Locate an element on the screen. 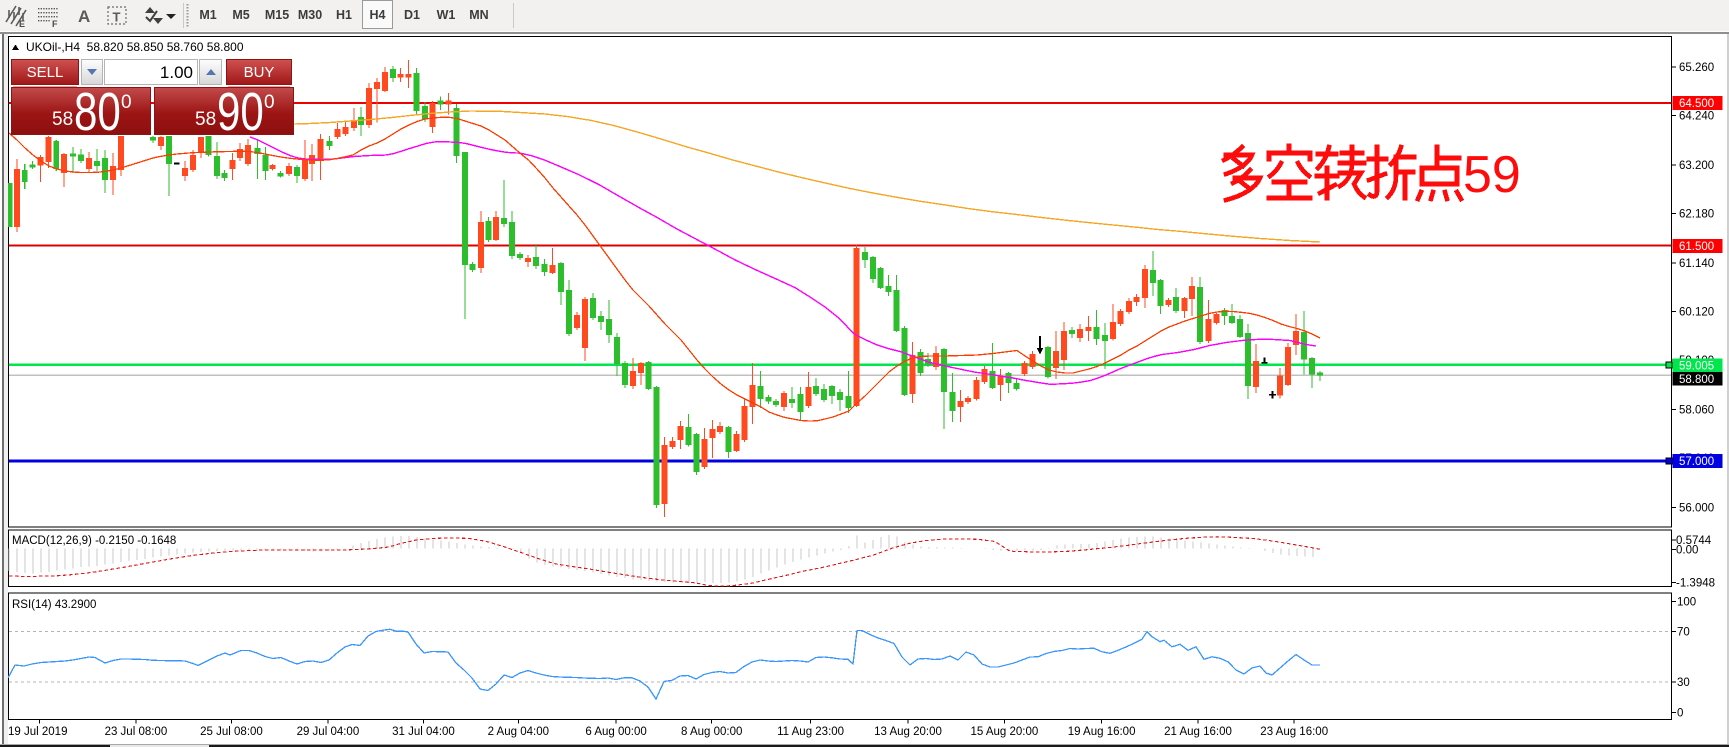 The width and height of the screenshot is (1729, 747). svg-text: 64.500 is located at coordinates (1696, 104).